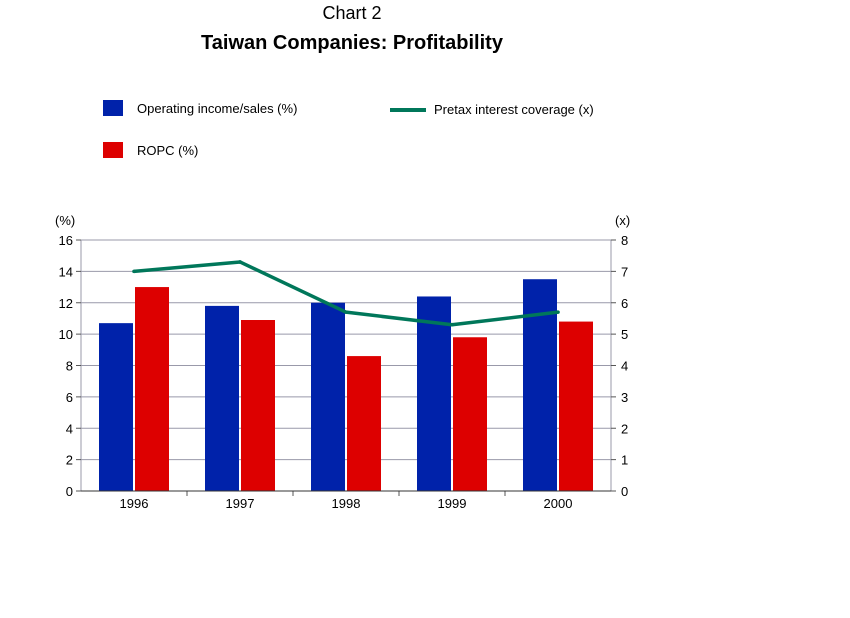 This screenshot has width=850, height=618. What do you see at coordinates (514, 109) in the screenshot?
I see `legend-label: Pretax interest coverage (x)` at bounding box center [514, 109].